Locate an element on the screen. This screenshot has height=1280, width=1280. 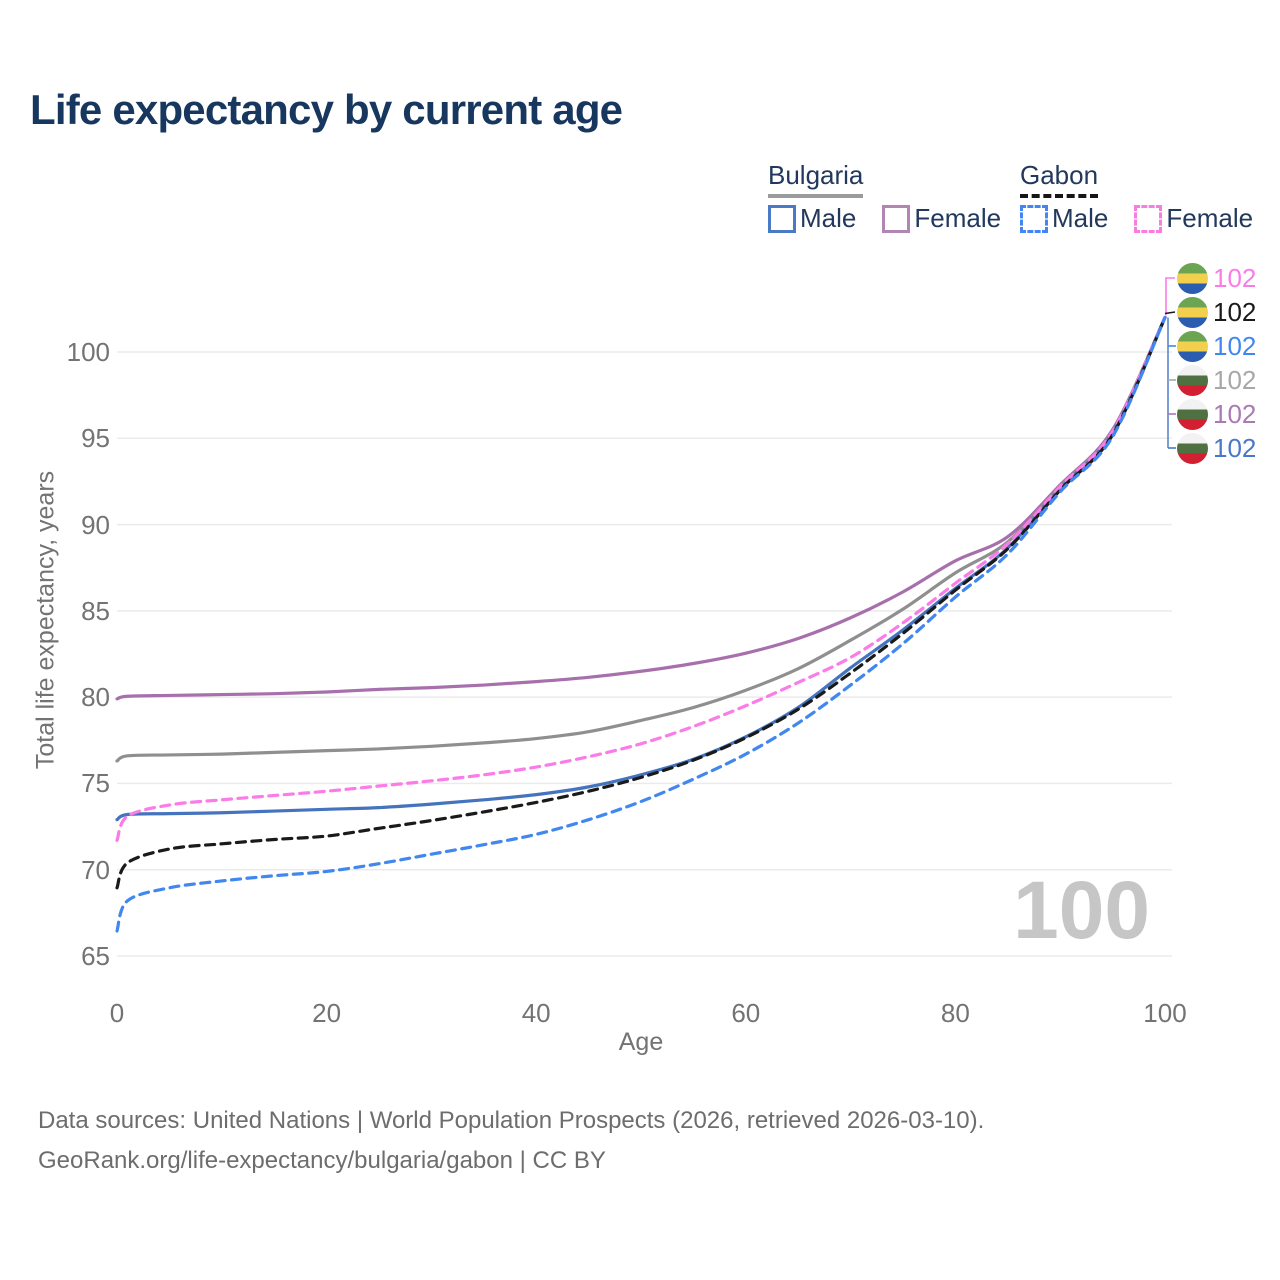
y-tick-label: 95 is located at coordinates (95, 438).